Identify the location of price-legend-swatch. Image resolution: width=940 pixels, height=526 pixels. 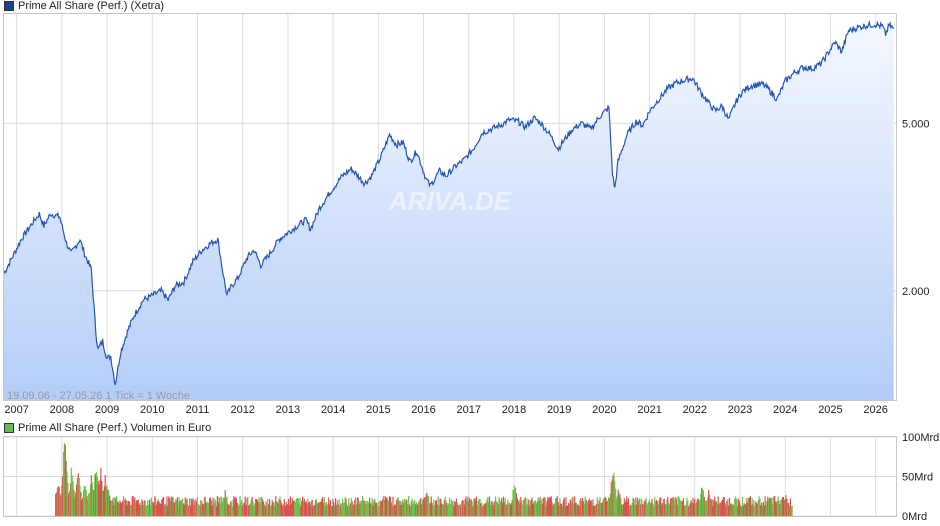
(9, 6).